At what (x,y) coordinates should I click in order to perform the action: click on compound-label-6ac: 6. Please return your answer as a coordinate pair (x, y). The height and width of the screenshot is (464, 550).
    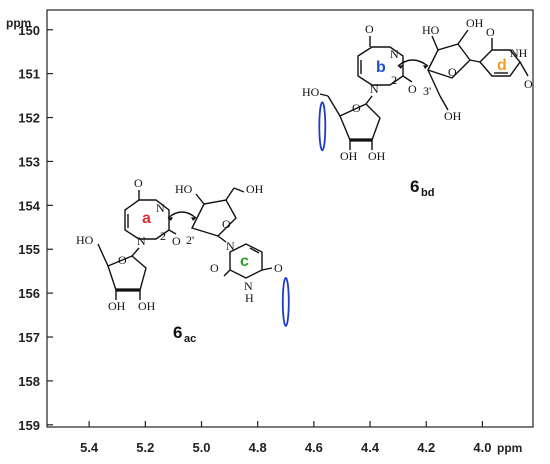
    Looking at the image, I should click on (177, 332).